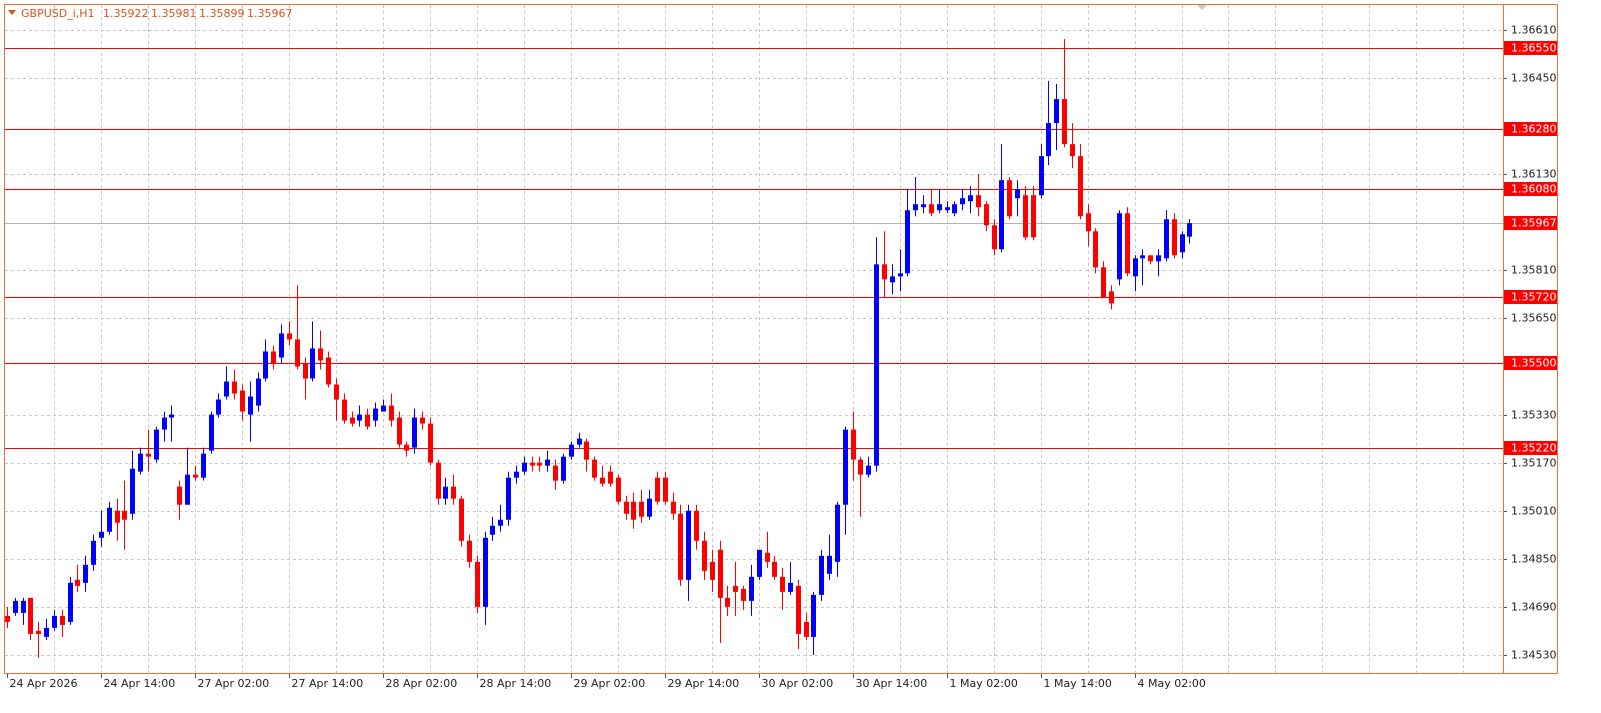  I want to click on level-label: 1.36080, so click(1534, 189).